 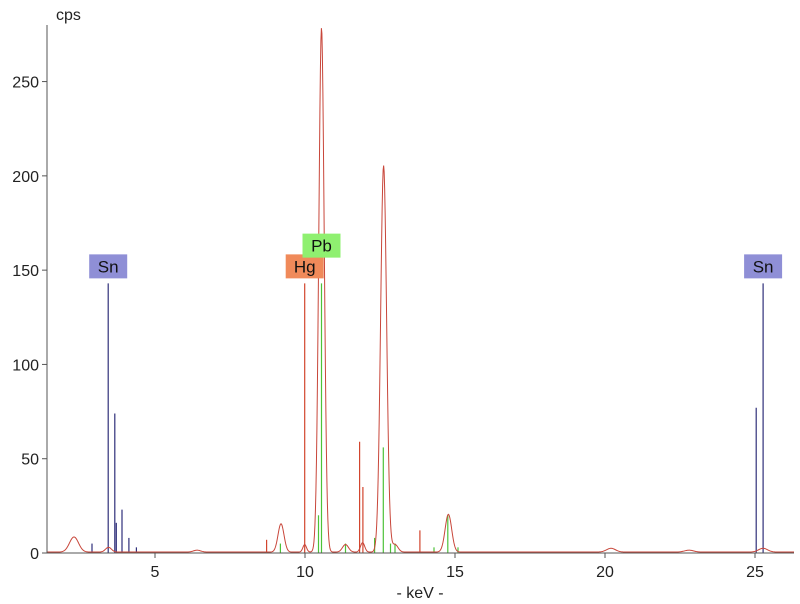 What do you see at coordinates (455, 572) in the screenshot?
I see `x-tick-label: 15` at bounding box center [455, 572].